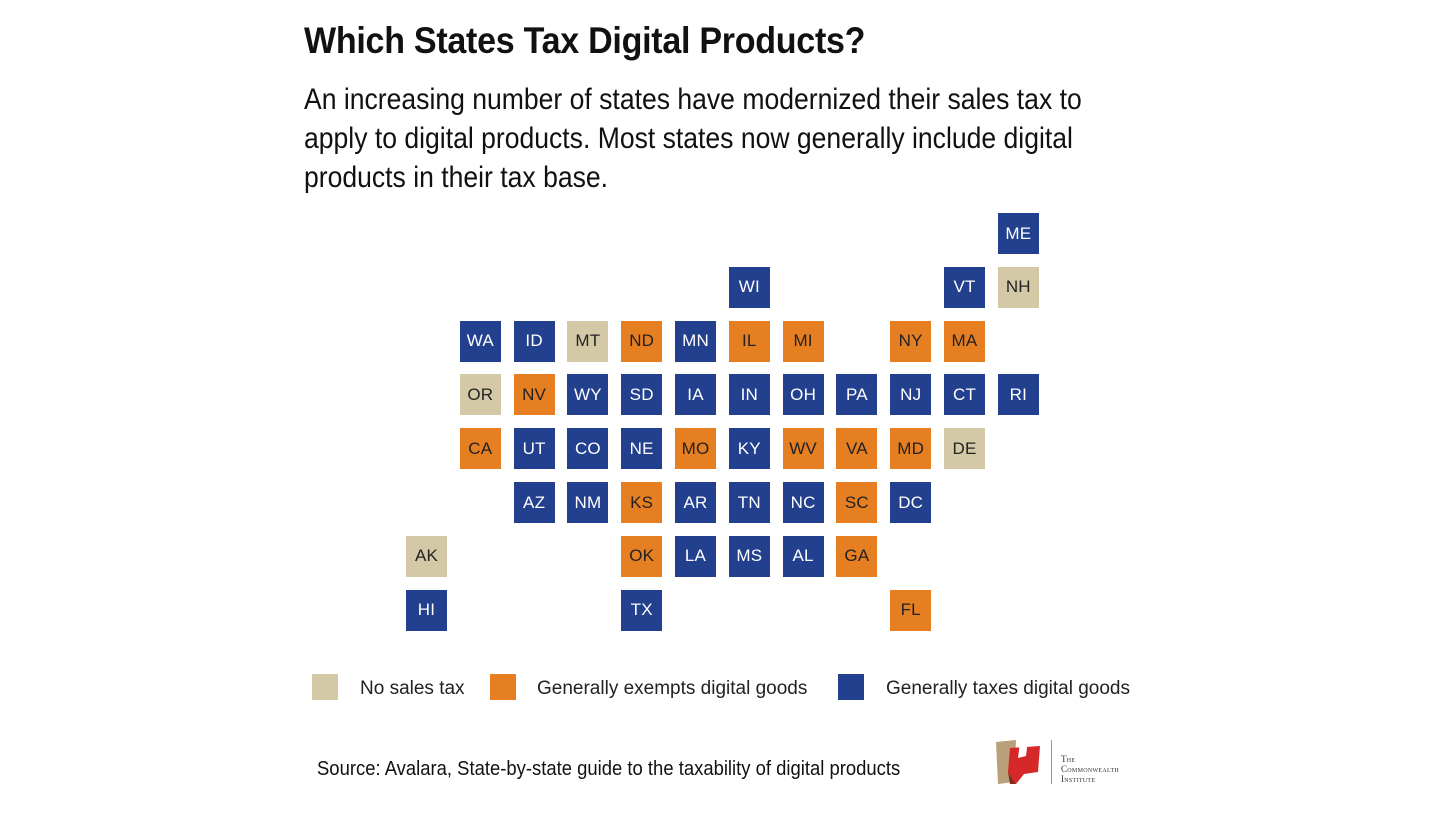 The width and height of the screenshot is (1456, 819). Describe the element at coordinates (1018, 762) in the screenshot. I see `commonwealth-institute-logo-icon` at that location.